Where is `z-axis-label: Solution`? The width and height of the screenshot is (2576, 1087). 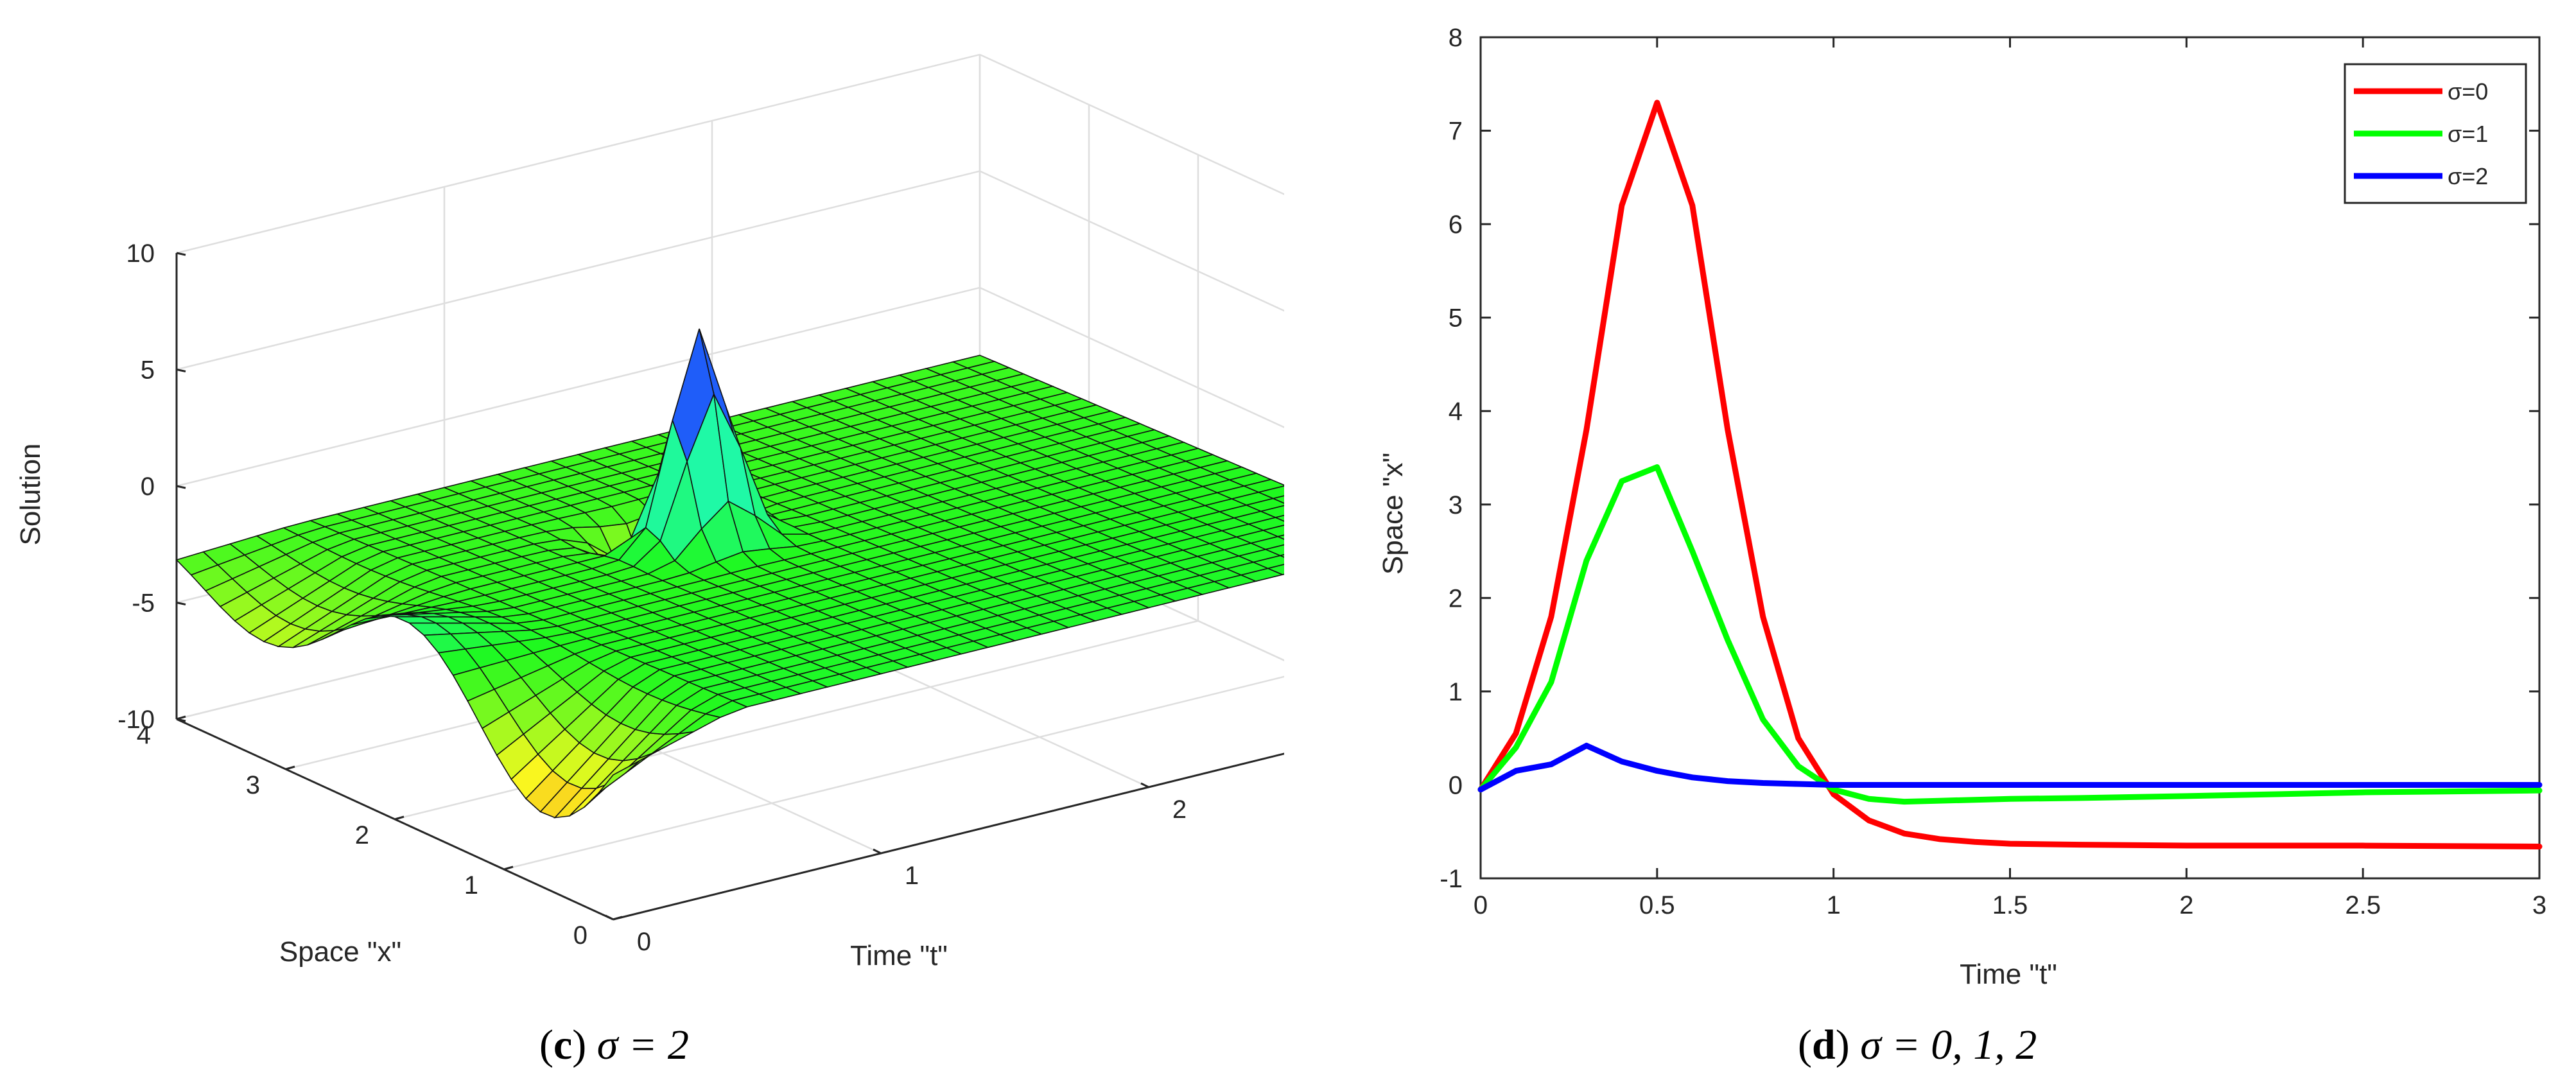
z-axis-label: Solution is located at coordinates (30, 494).